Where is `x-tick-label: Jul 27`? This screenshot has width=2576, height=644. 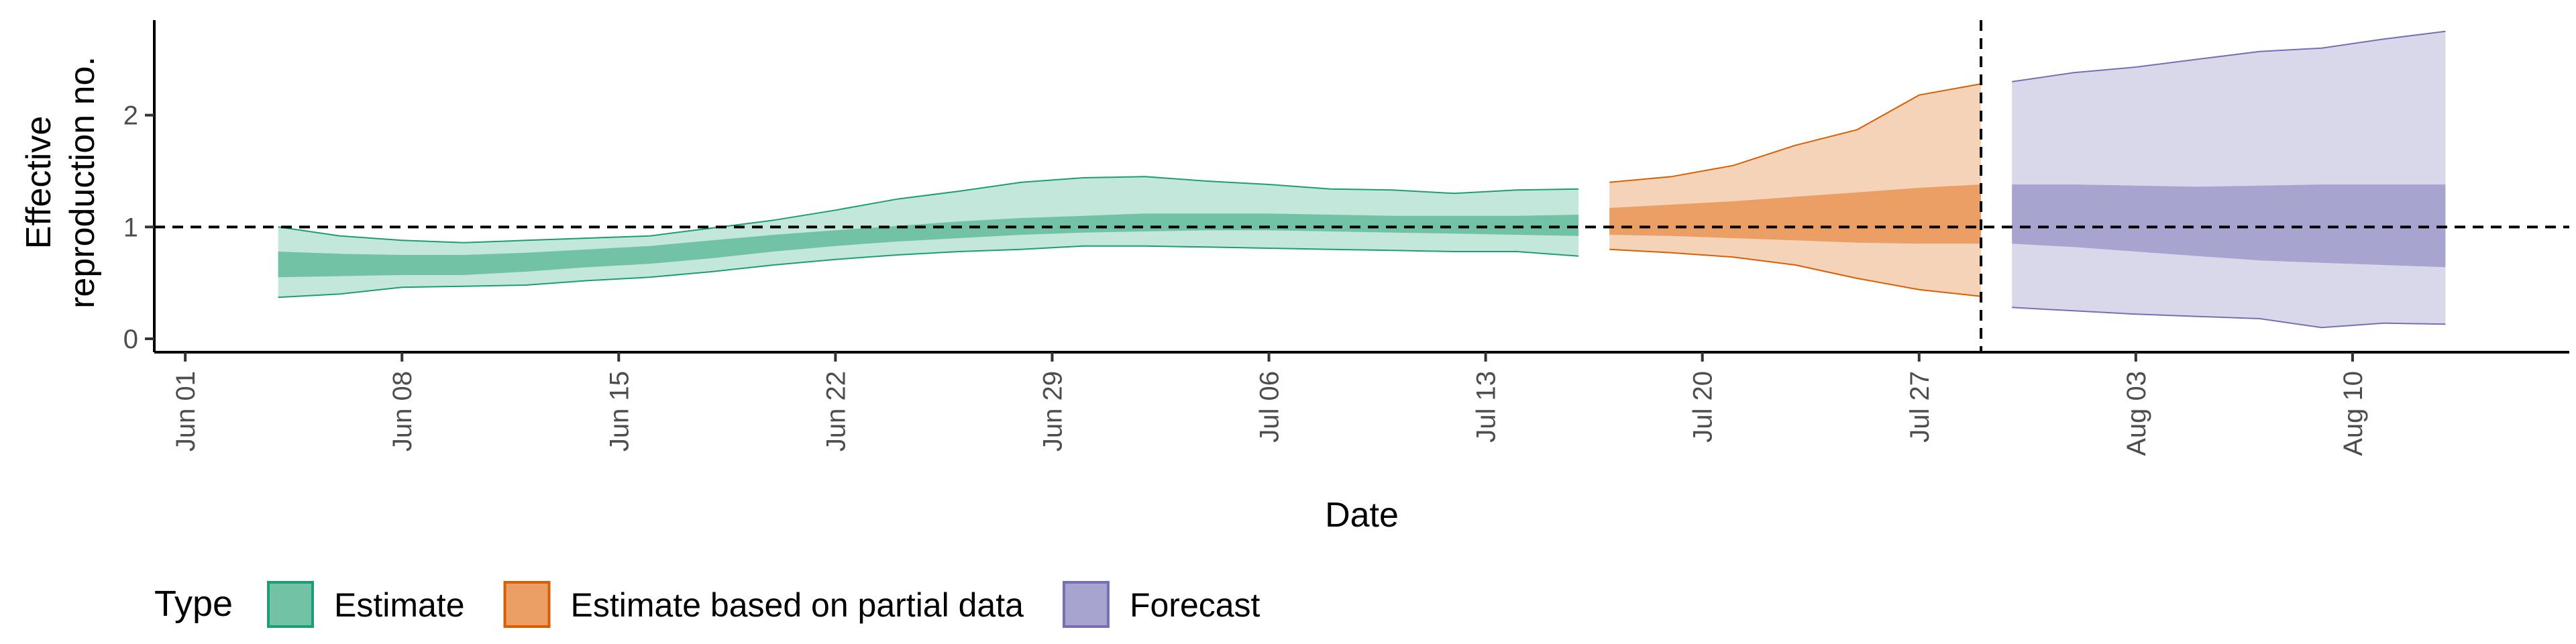 x-tick-label: Jul 27 is located at coordinates (1920, 407).